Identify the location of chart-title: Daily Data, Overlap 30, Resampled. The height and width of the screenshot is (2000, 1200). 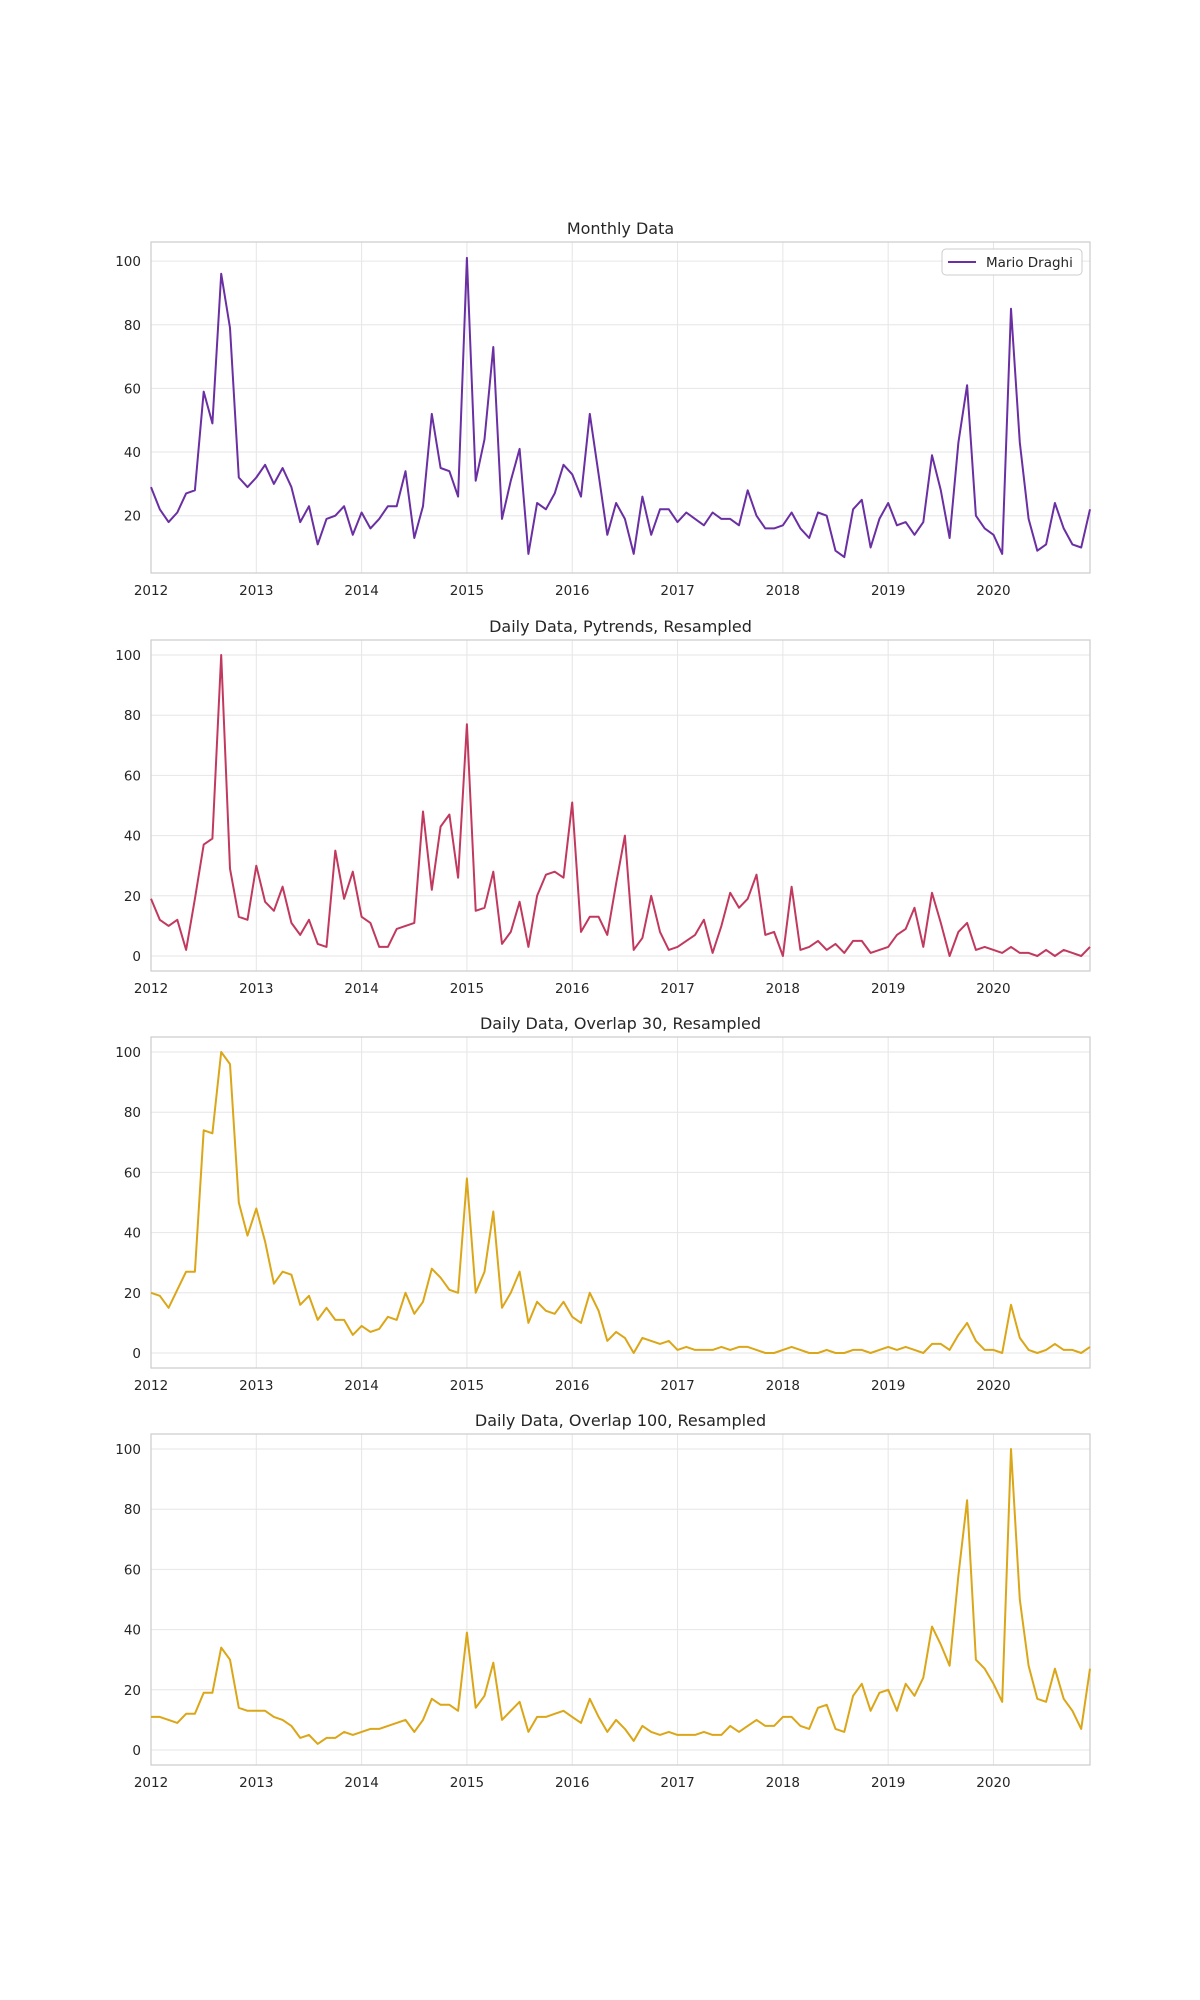
(620, 1023).